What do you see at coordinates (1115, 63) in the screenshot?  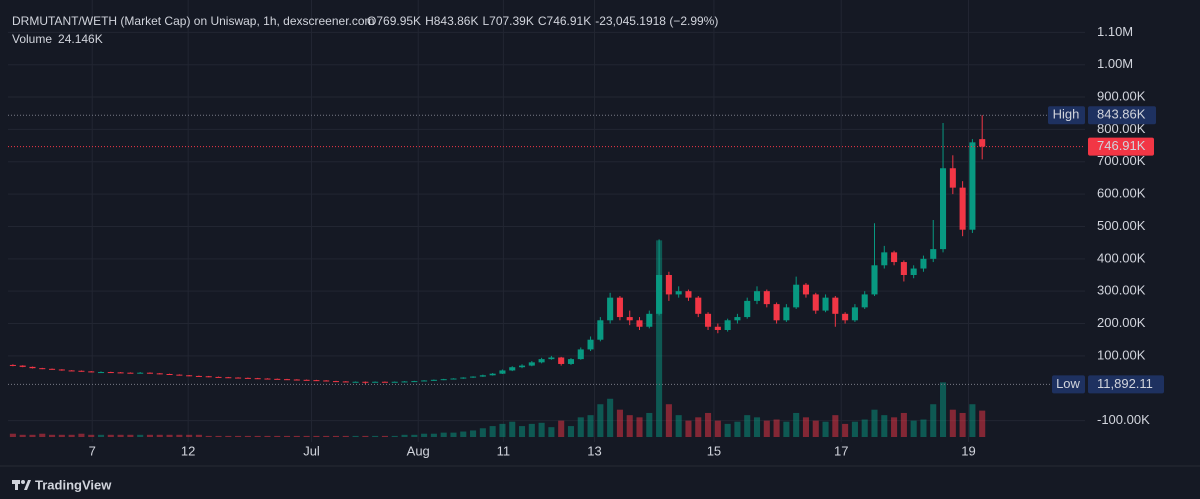 I see `y-tick-label: 1.00M` at bounding box center [1115, 63].